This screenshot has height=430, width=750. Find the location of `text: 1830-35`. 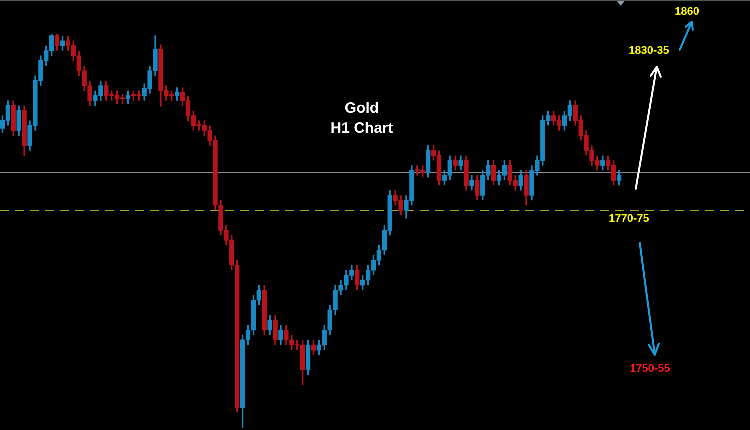

text: 1830-35 is located at coordinates (649, 51).